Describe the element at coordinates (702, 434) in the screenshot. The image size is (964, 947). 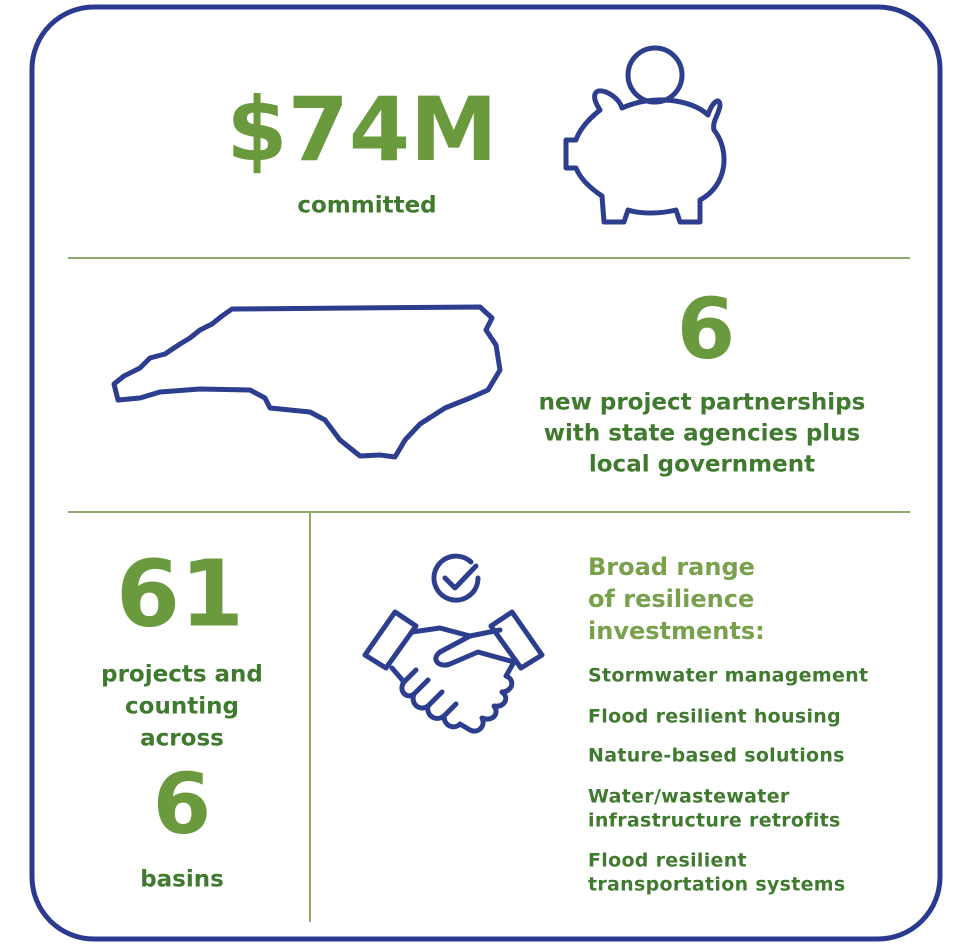
I see `partnership-text: with state agencies plus` at that location.